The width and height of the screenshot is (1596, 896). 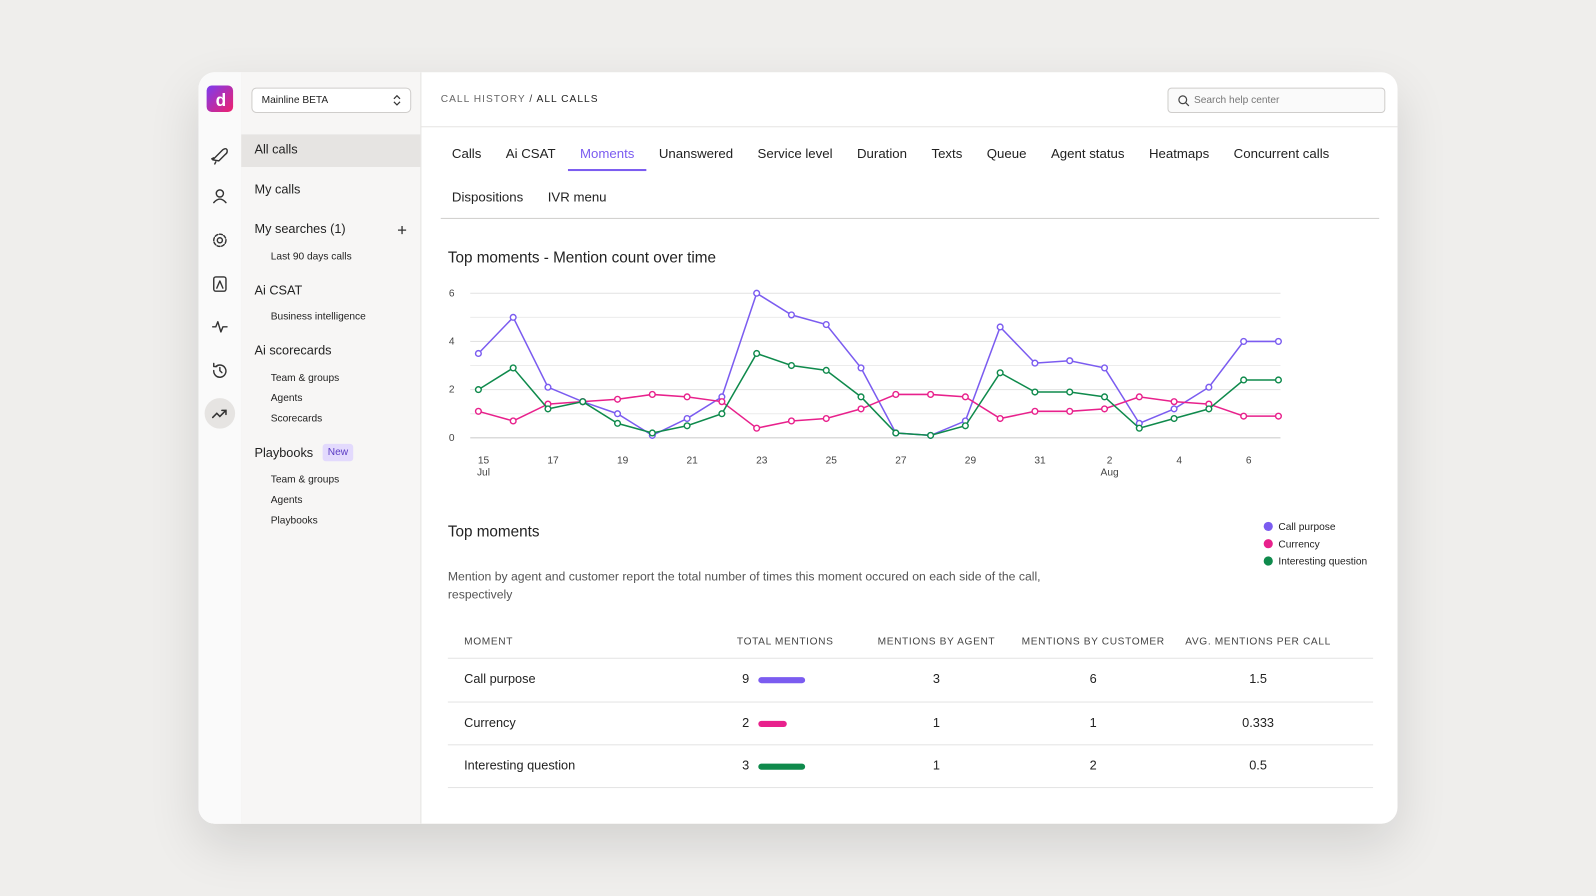 I want to click on x-tick-label: 17, so click(x=553, y=460).